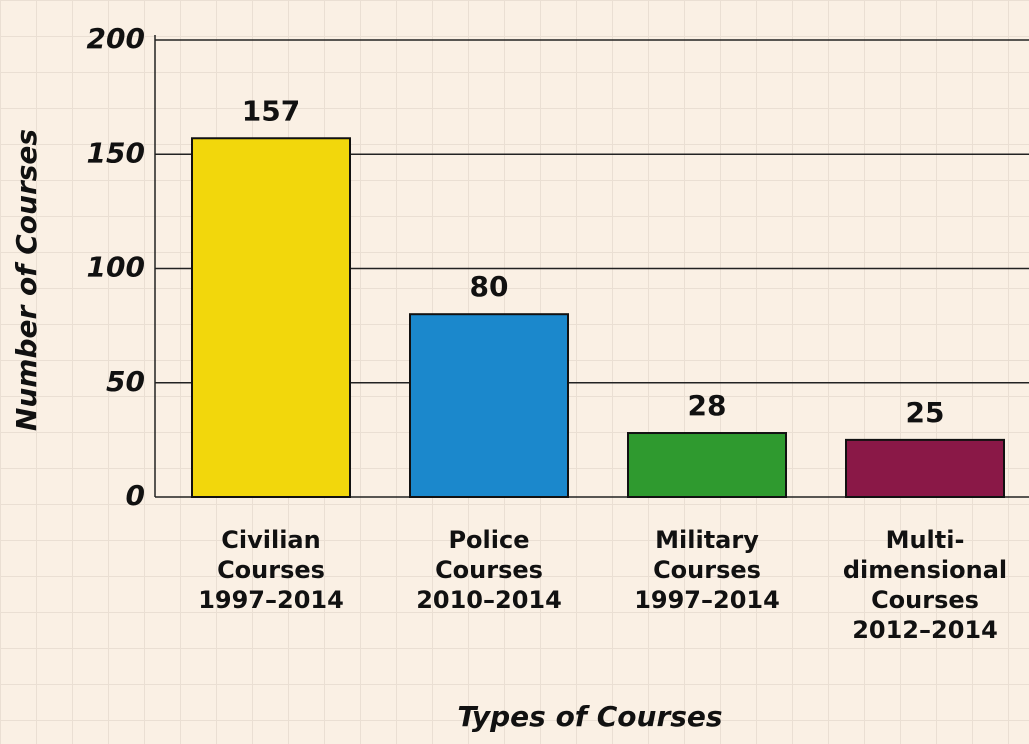 This screenshot has height=744, width=1029. I want to click on x-tick-label: Civilian Courses 1997–2014, so click(271, 570).